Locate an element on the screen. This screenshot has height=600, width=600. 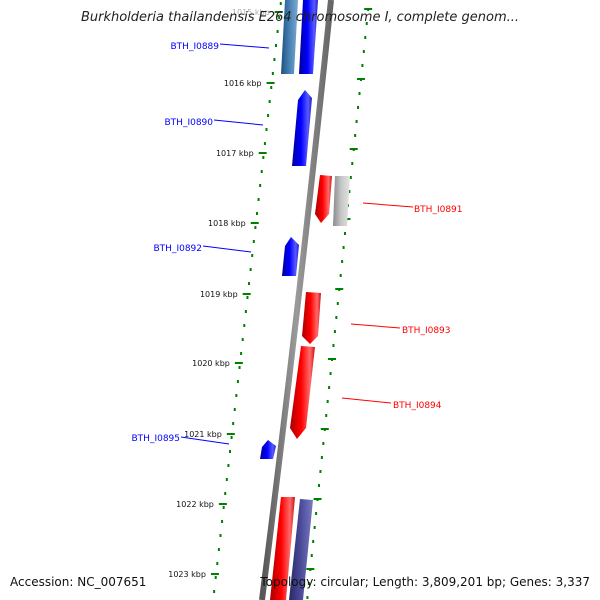
gene-label: BTH_I0894 is located at coordinates (417, 406).